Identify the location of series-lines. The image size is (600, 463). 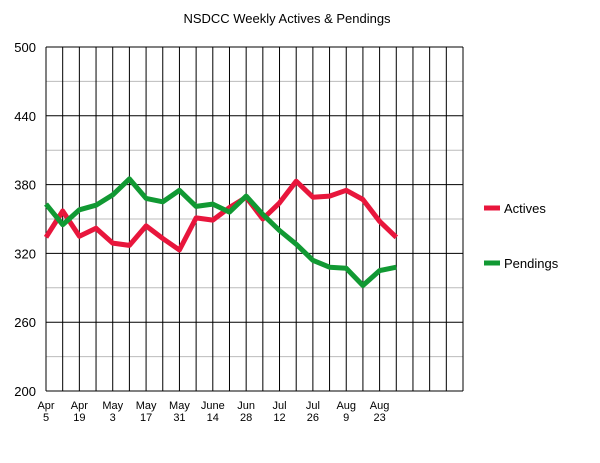
(221, 232).